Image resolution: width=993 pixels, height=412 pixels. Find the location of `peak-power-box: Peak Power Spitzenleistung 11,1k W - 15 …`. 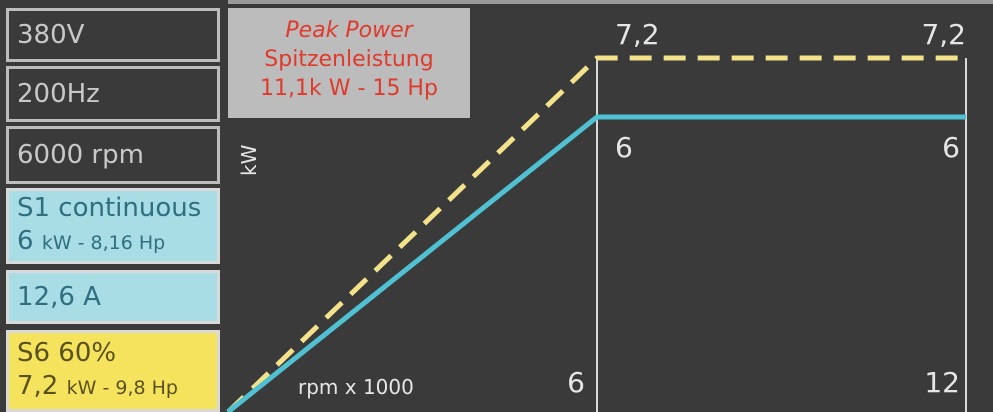

peak-power-box: Peak Power Spitzenleistung 11,1k W - 15 … is located at coordinates (349, 63).